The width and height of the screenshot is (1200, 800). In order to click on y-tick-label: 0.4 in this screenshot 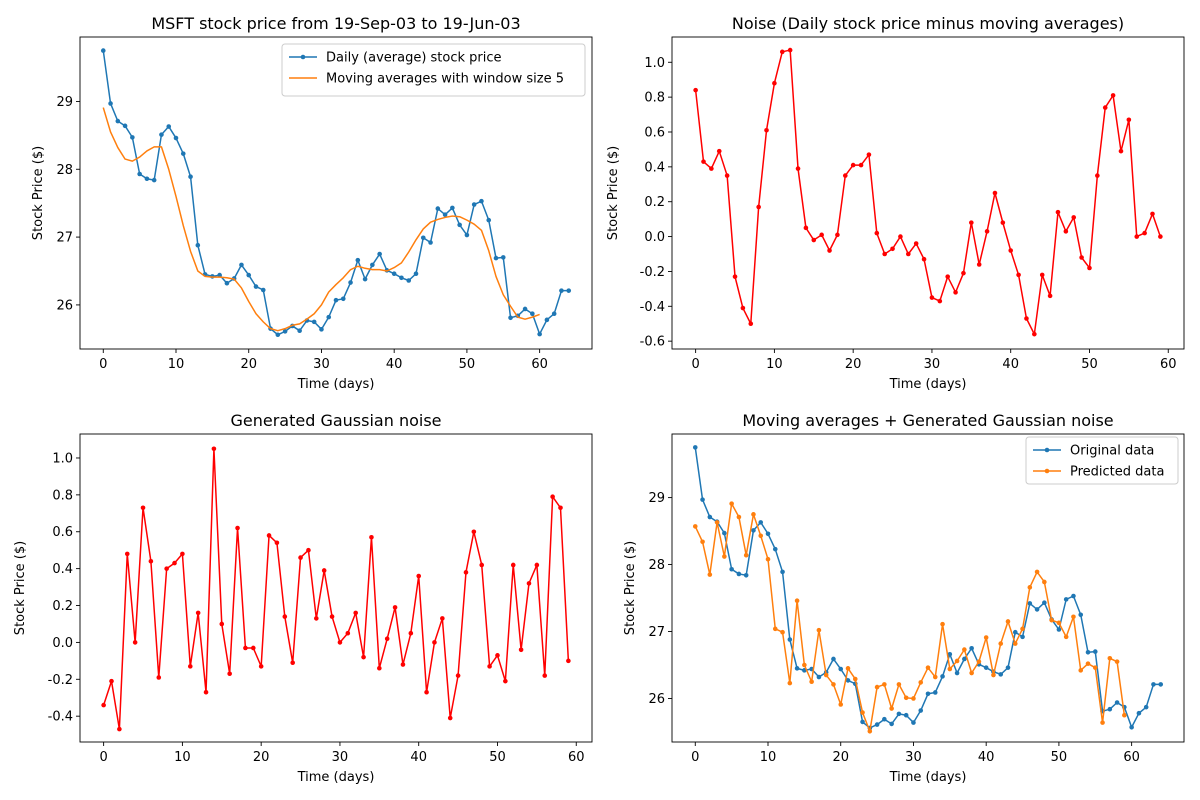, I will do `click(654, 167)`.